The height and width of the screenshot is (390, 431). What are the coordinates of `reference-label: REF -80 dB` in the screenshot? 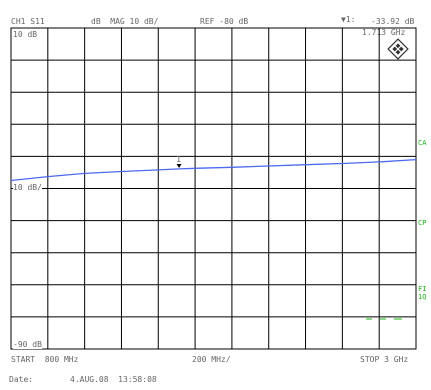 It's located at (224, 21).